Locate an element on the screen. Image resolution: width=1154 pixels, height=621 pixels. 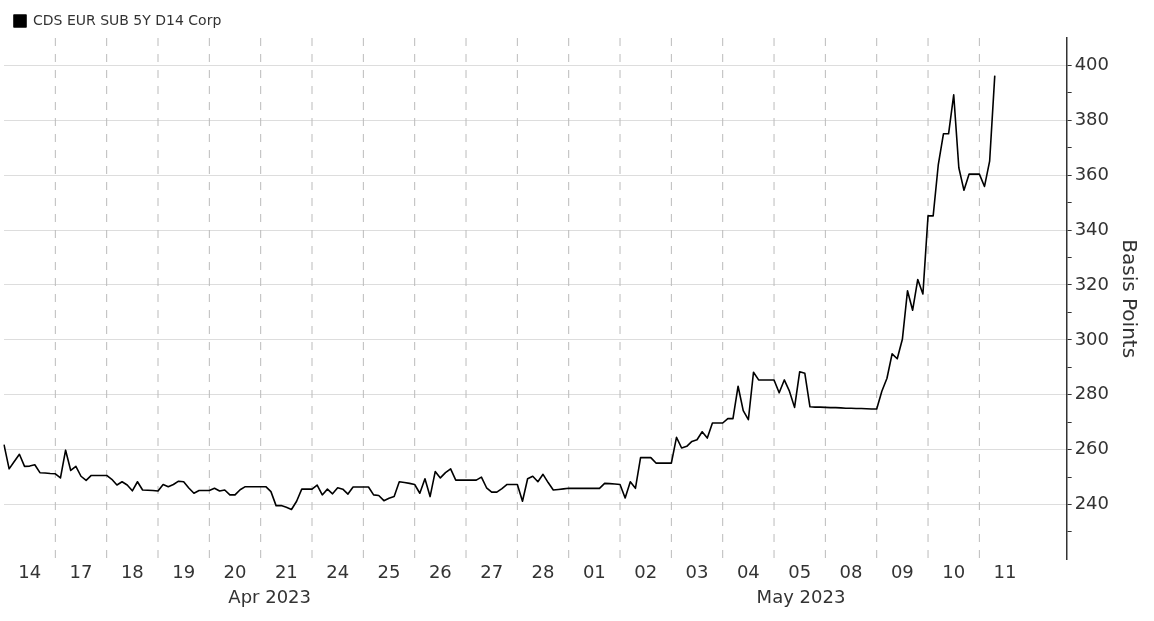
x-tick-label: 25 is located at coordinates (389, 571).